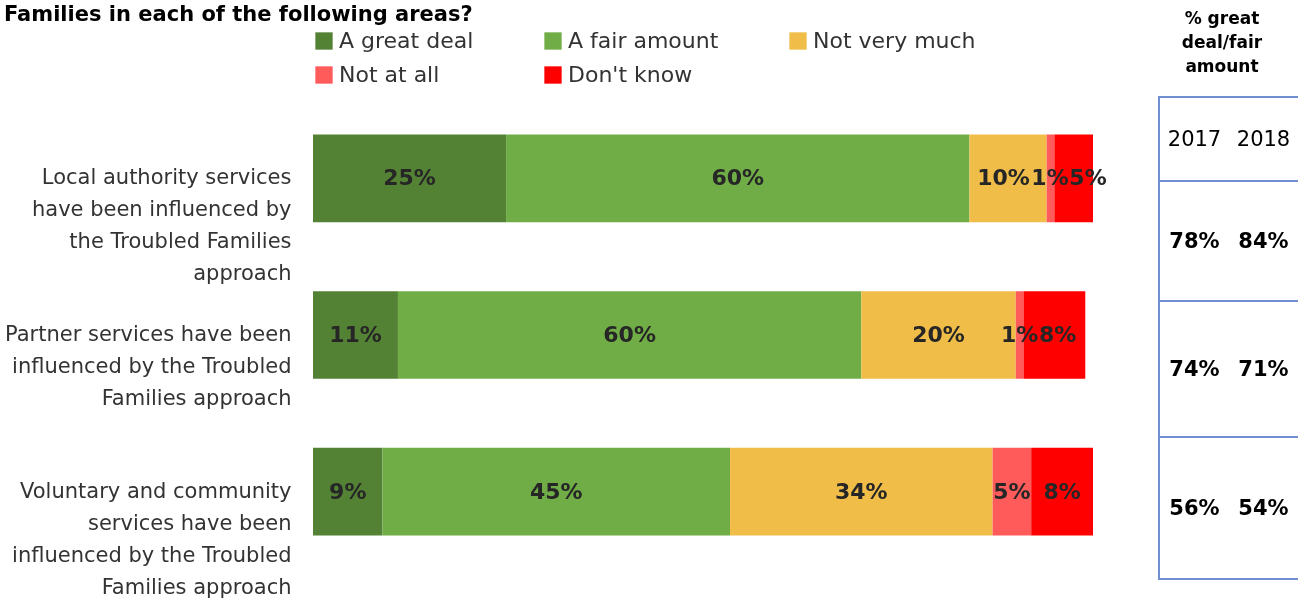 The image size is (1298, 600). I want to click on data-label: 10%, so click(1003, 178).